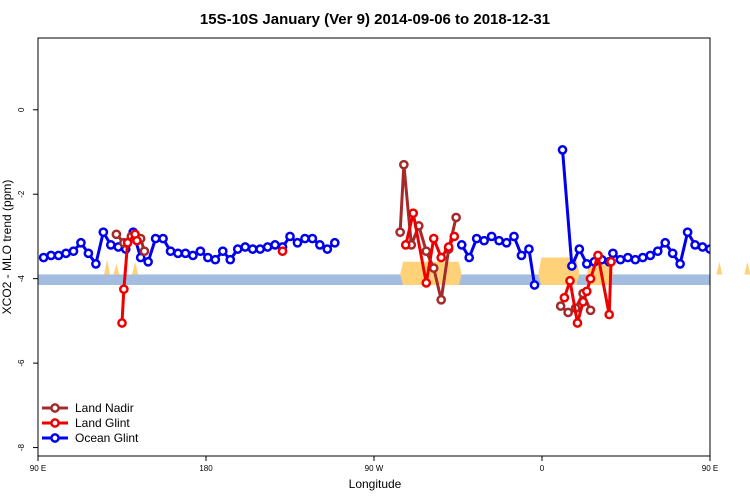 The height and width of the screenshot is (500, 750). I want to click on y-tick-label: -2, so click(21, 194).